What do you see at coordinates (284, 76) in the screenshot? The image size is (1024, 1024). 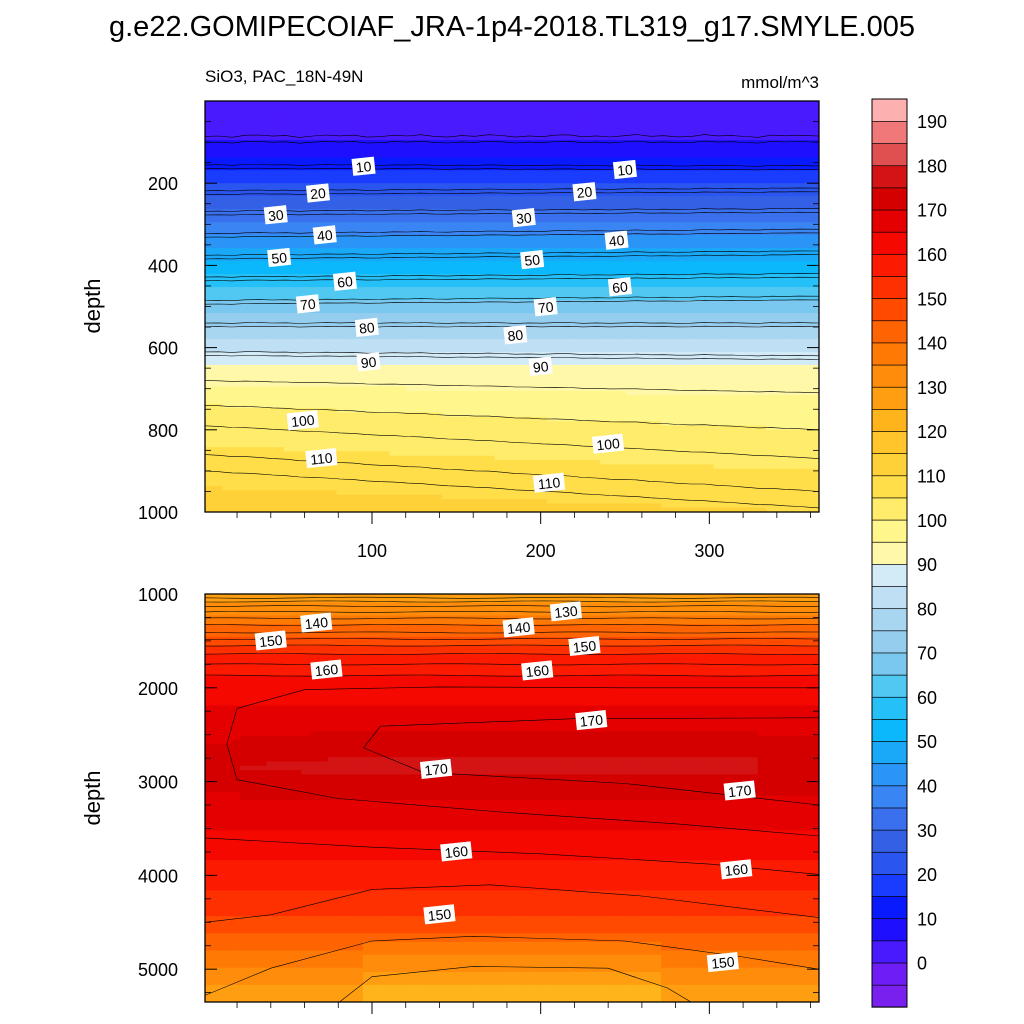 I see `variable-region-label: SiO3, PAC_18N-49N` at bounding box center [284, 76].